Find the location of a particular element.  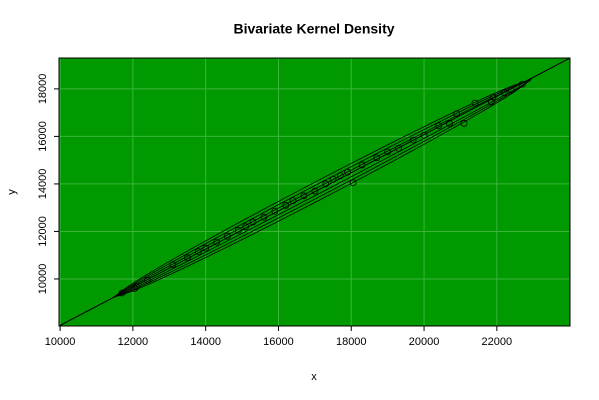

chart-title: Bivariate Kernel Density is located at coordinates (313, 29).